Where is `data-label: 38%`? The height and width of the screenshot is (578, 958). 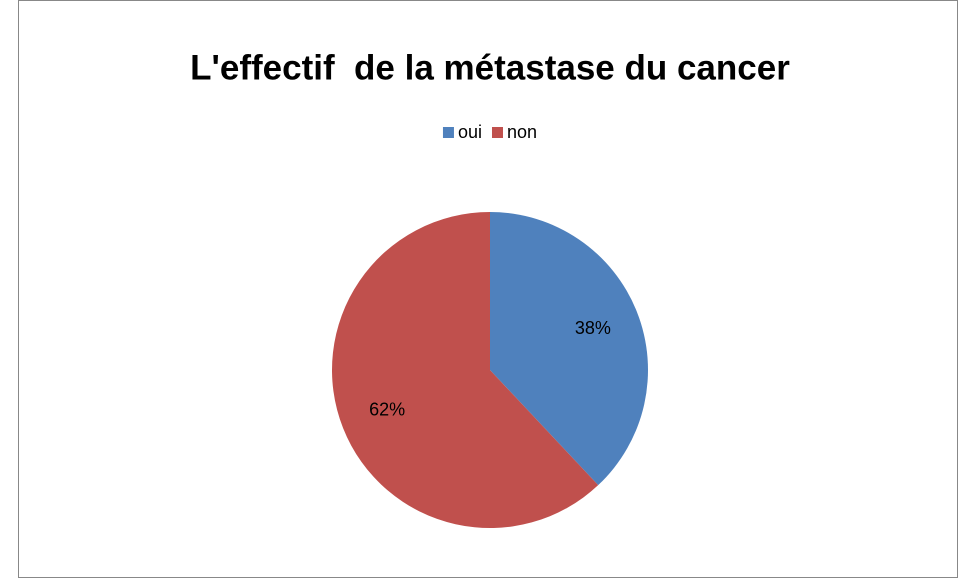 data-label: 38% is located at coordinates (593, 328).